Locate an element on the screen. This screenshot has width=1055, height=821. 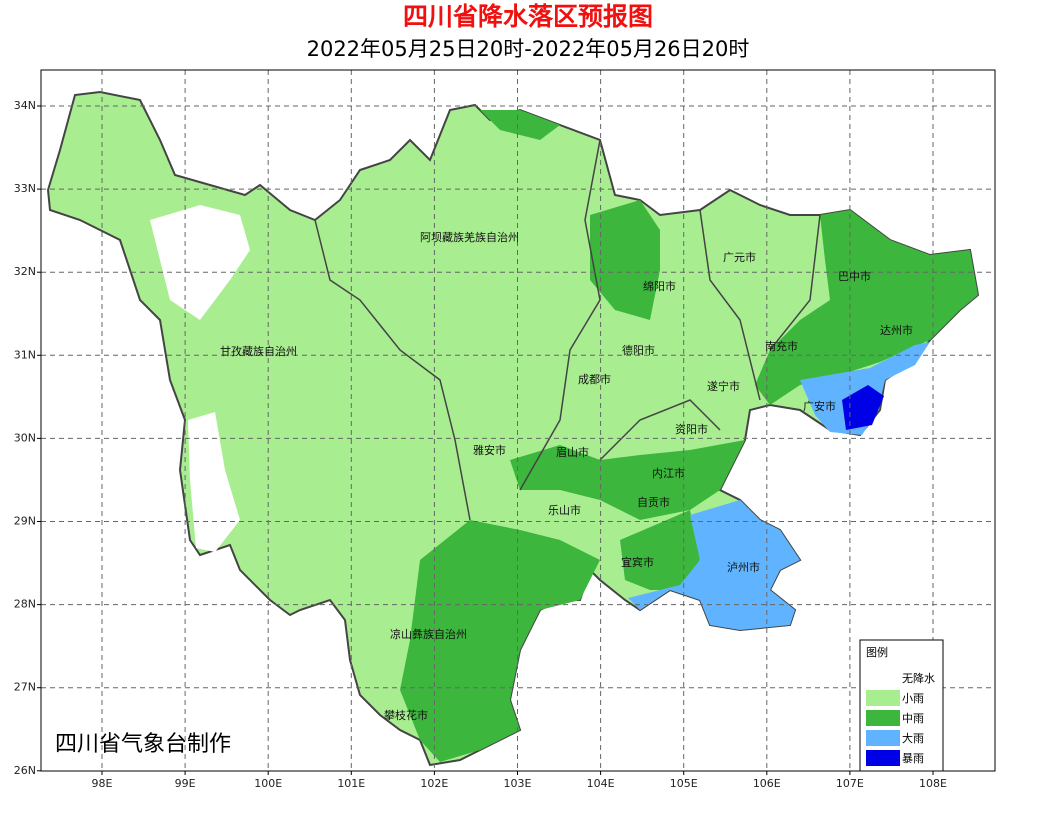
region-label: 德阳市 is located at coordinates (638, 350).